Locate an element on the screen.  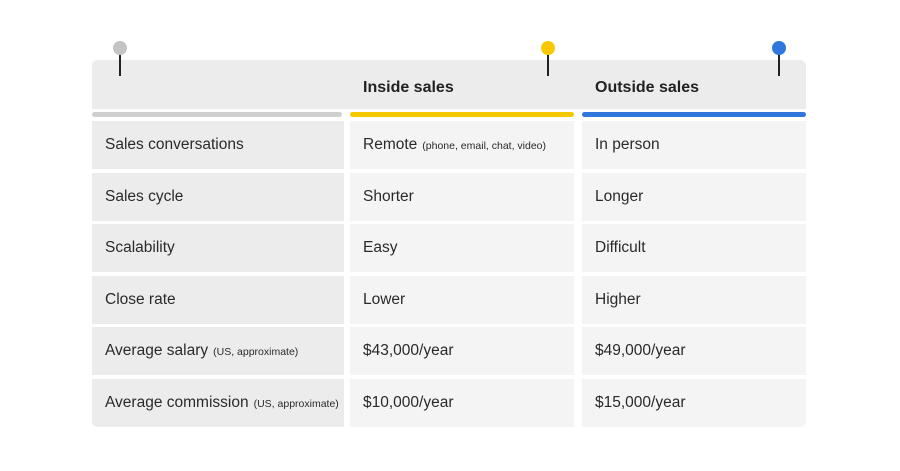
header-background is located at coordinates (449, 84).